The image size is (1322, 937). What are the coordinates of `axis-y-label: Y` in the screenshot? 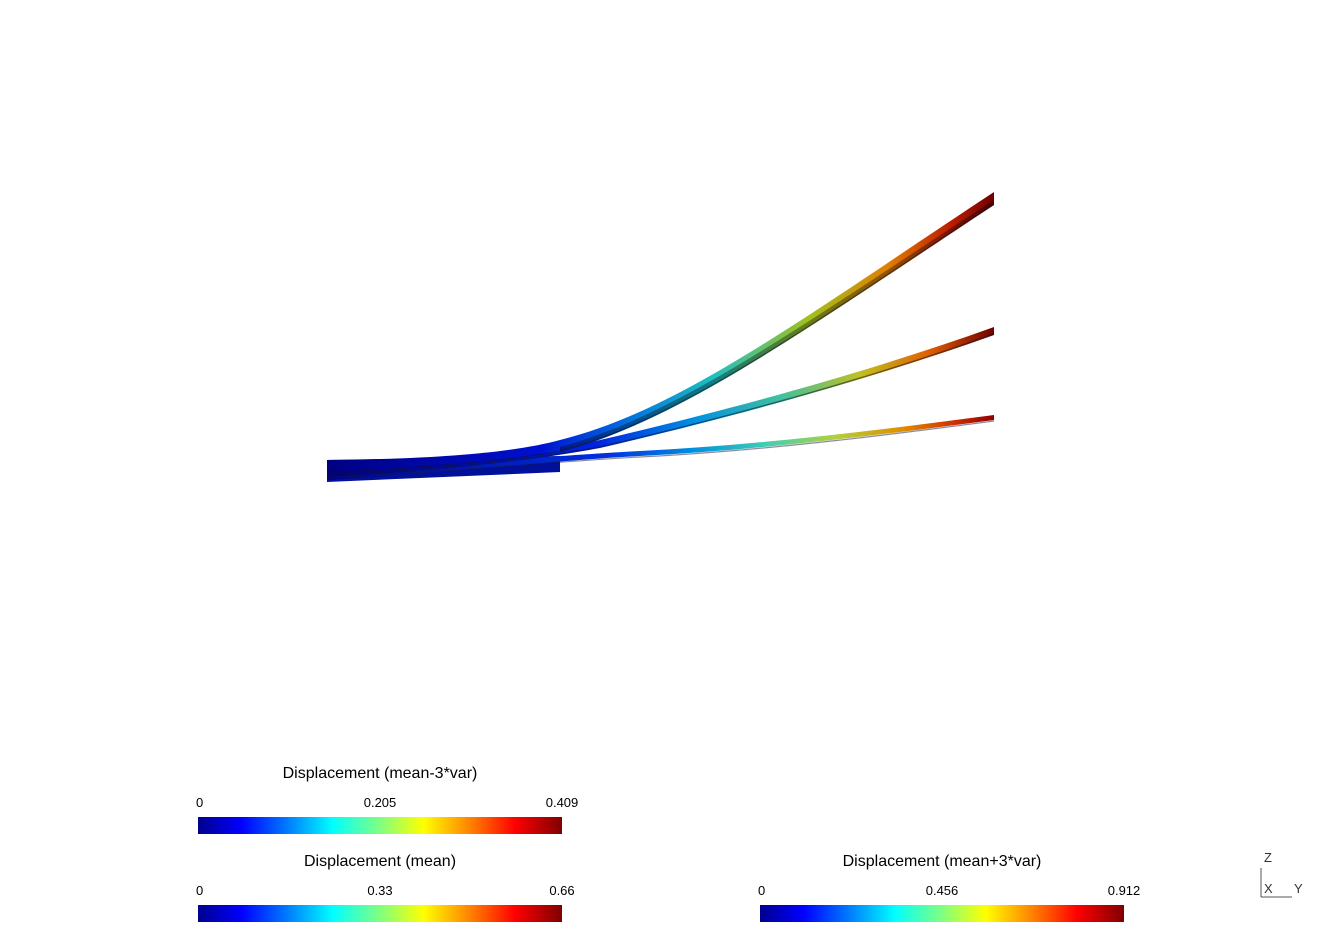 It's located at (1298, 888).